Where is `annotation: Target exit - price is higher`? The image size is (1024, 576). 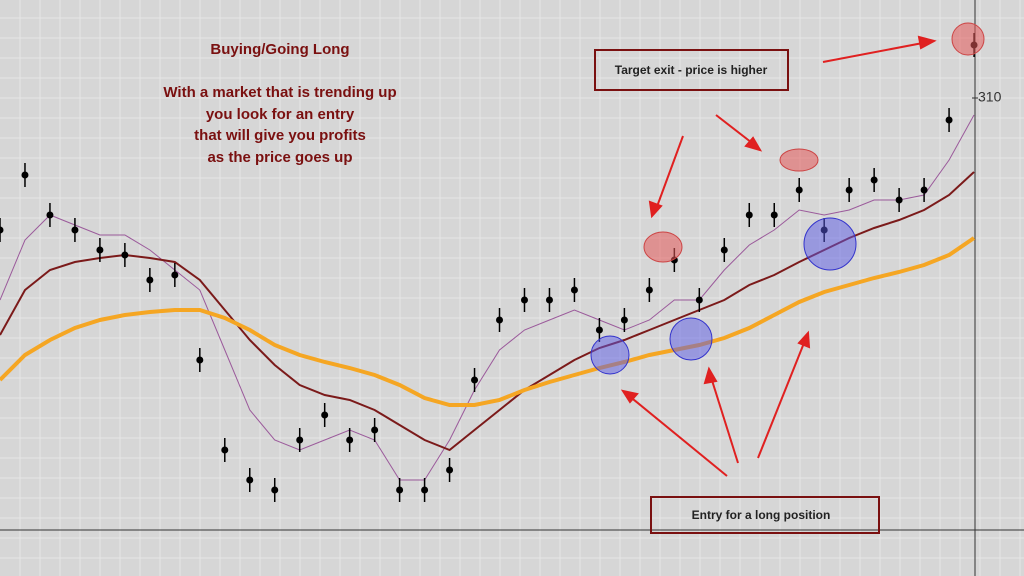 annotation: Target exit - price is higher is located at coordinates (691, 70).